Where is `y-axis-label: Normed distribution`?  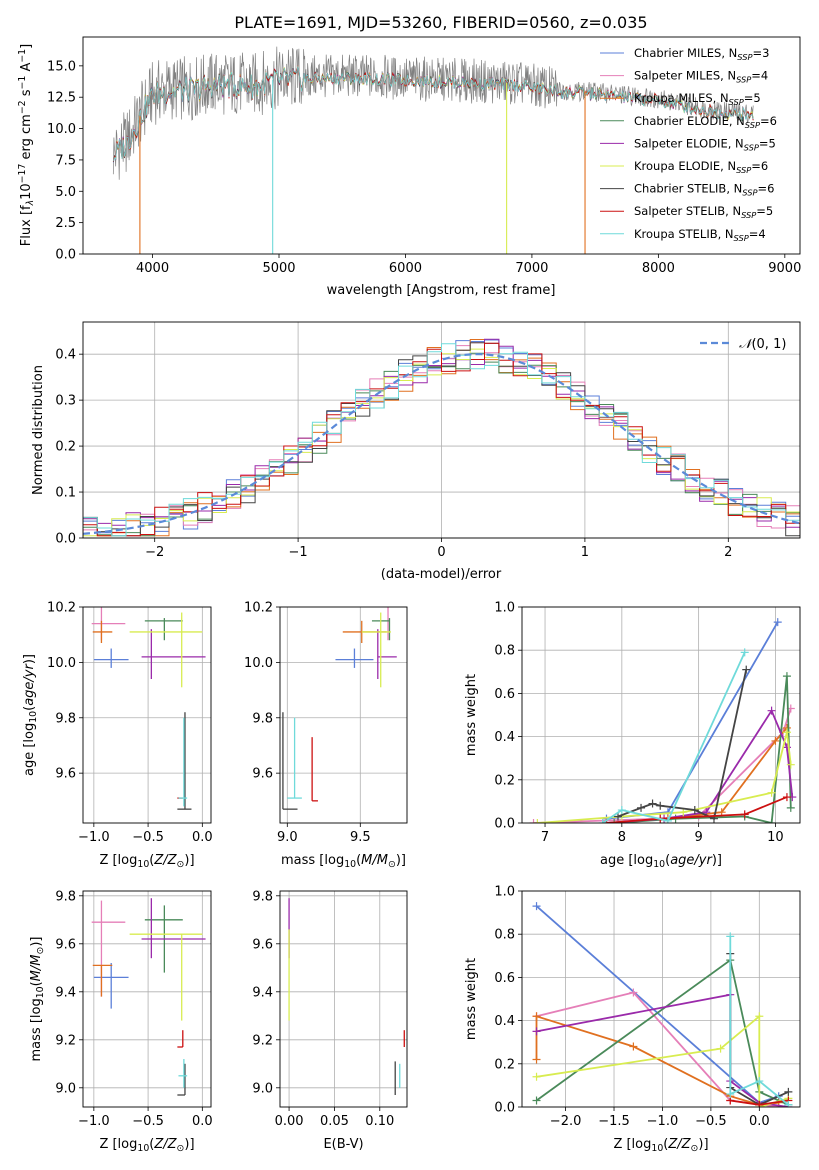
y-axis-label: Normed distribution is located at coordinates (38, 430).